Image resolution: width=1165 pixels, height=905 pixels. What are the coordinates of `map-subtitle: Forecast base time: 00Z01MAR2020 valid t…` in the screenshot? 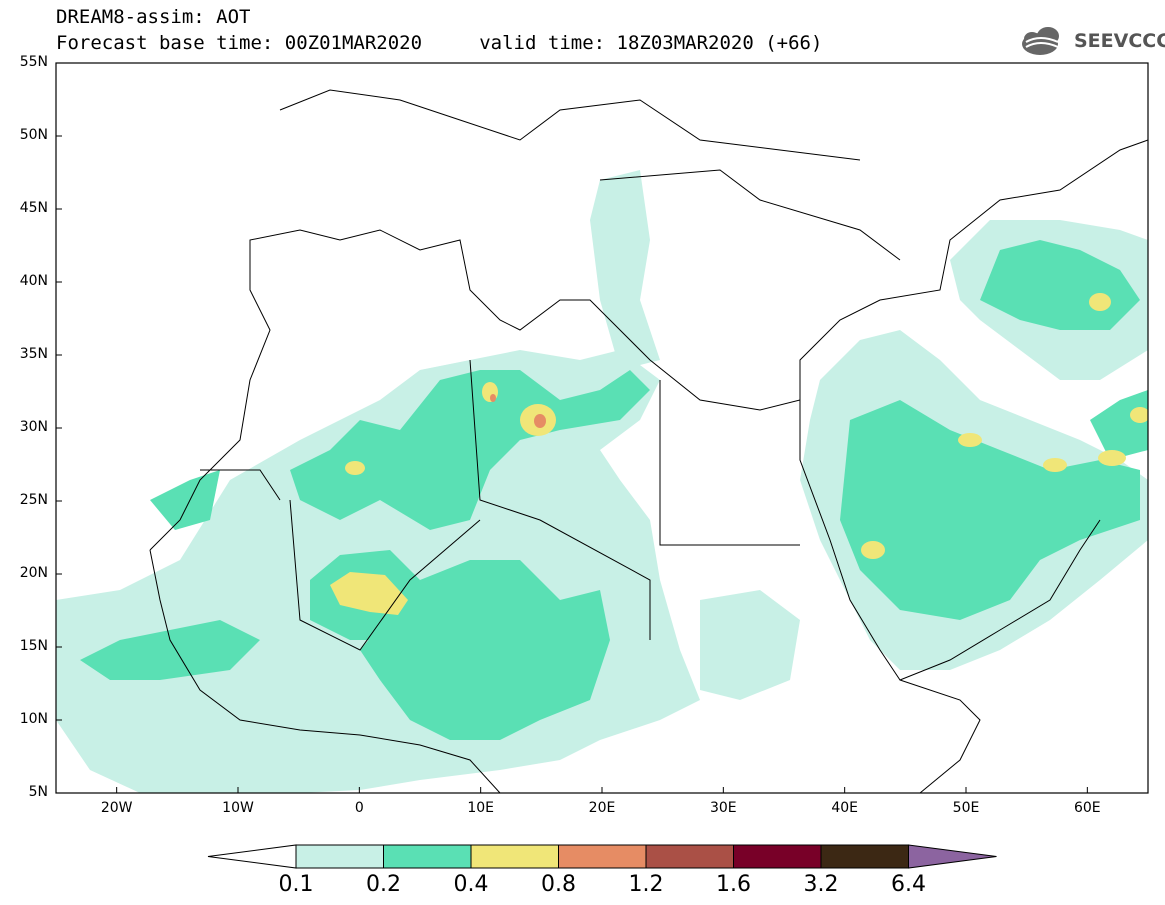 It's located at (439, 43).